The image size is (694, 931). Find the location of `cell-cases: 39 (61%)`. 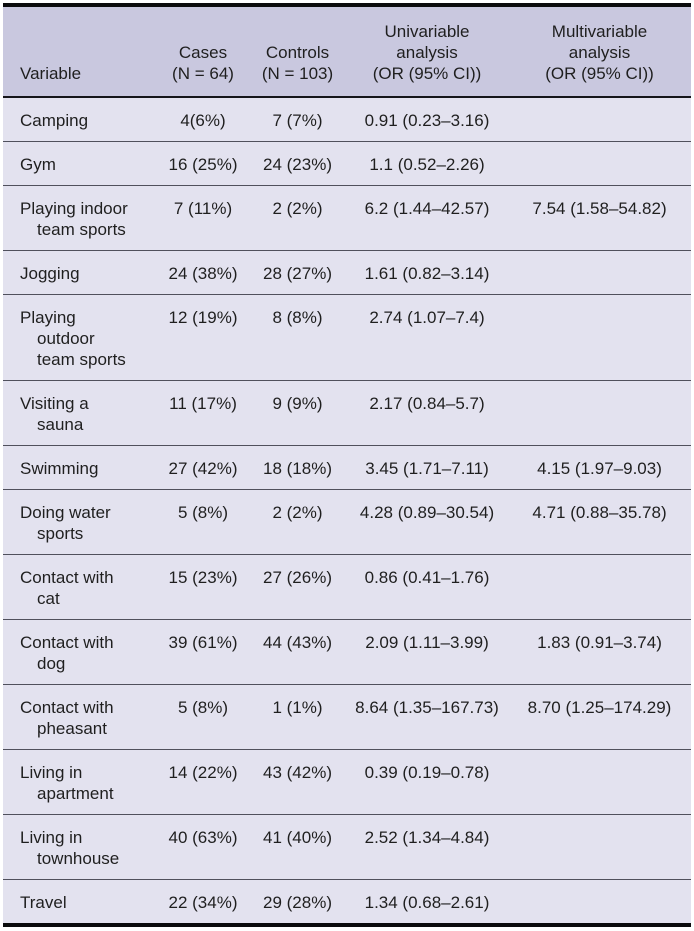

cell-cases: 39 (61%) is located at coordinates (203, 652).